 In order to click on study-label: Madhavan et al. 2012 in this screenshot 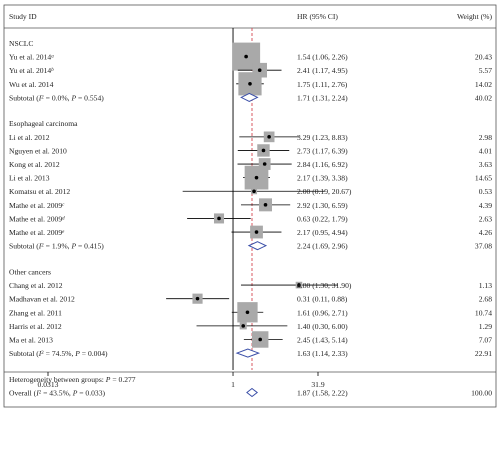, I will do `click(42, 299)`.